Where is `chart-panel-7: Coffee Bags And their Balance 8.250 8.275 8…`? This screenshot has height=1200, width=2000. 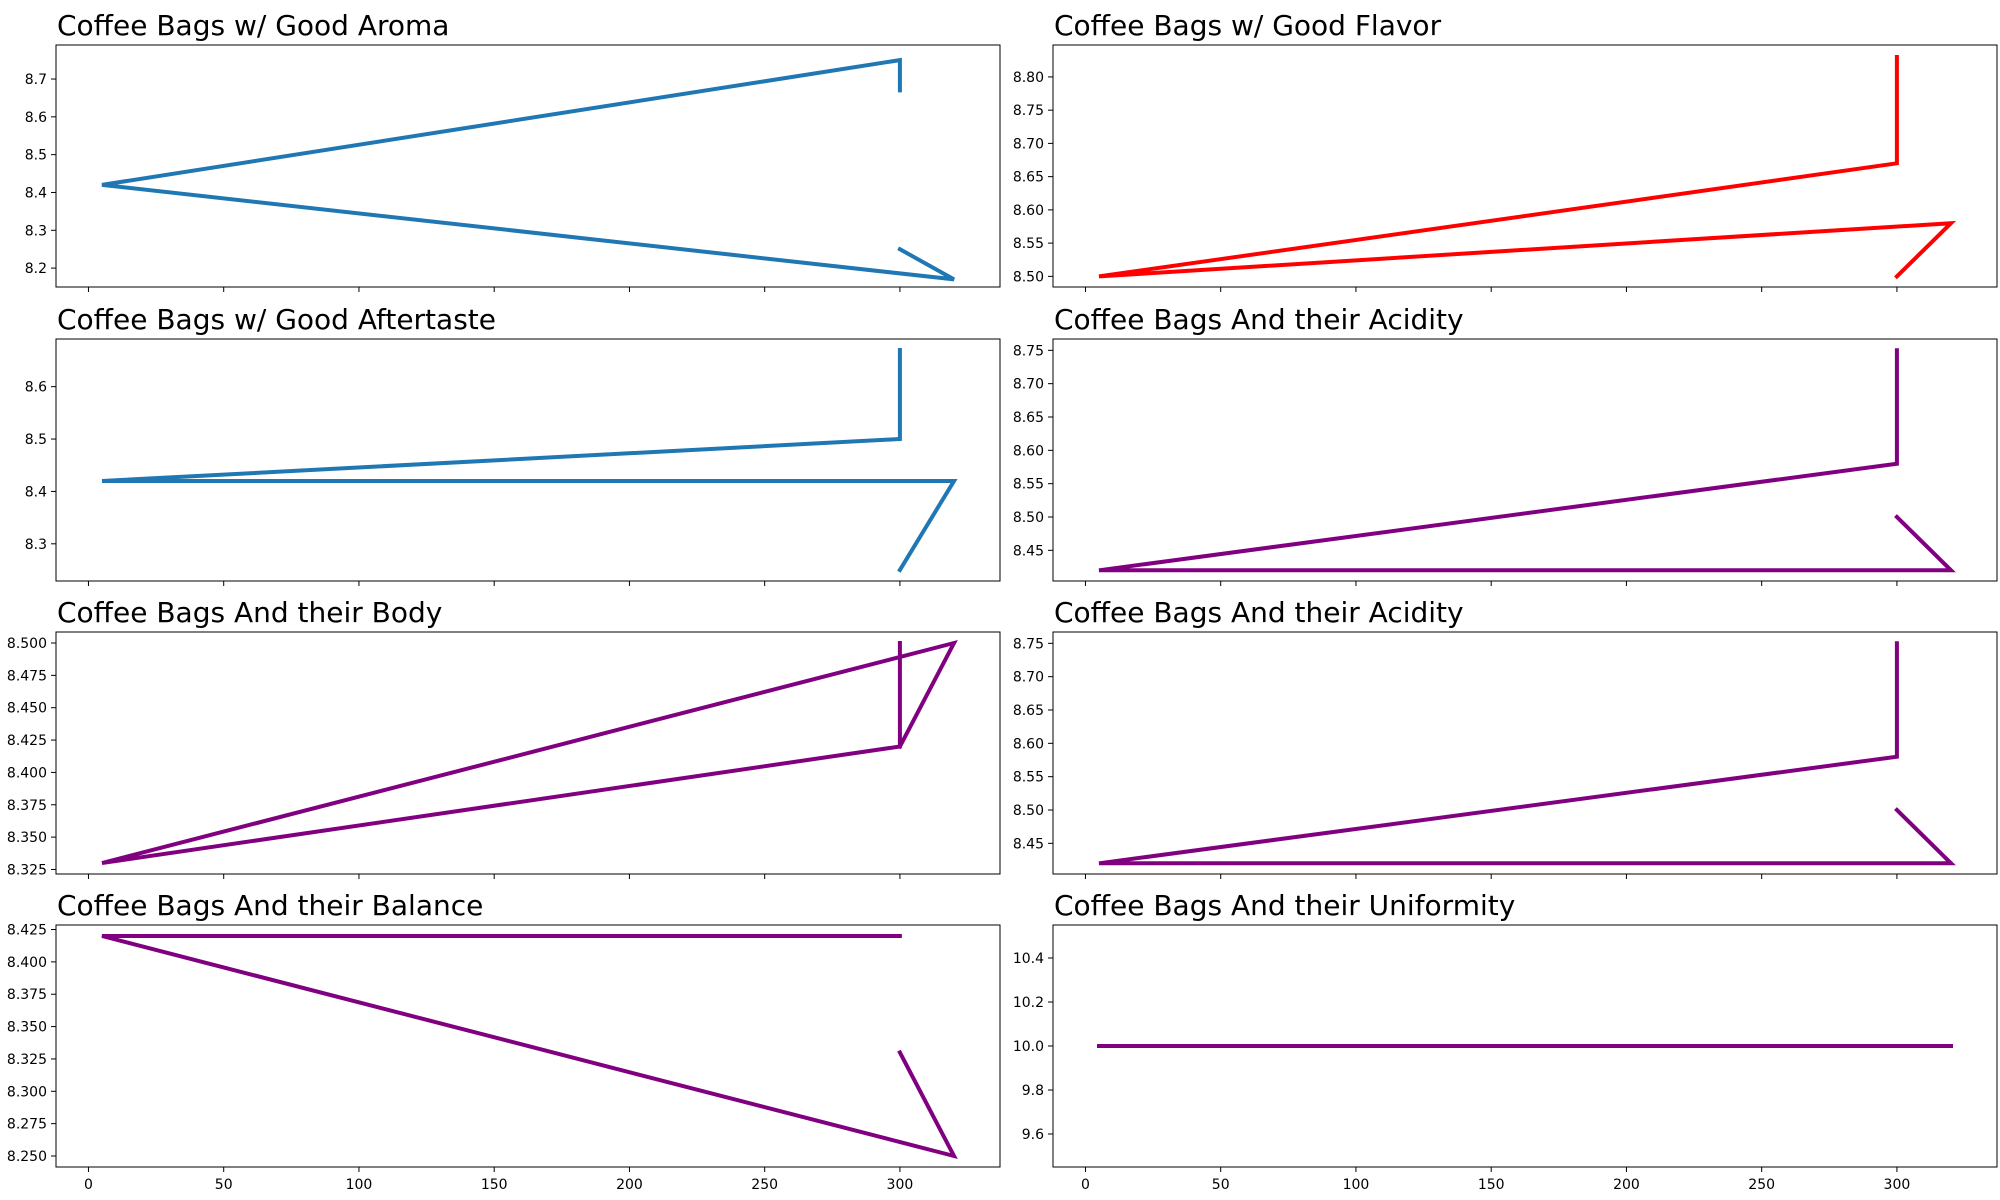
chart-panel-7: Coffee Bags And their Balance 8.250 8.275 8… is located at coordinates (504, 1041).